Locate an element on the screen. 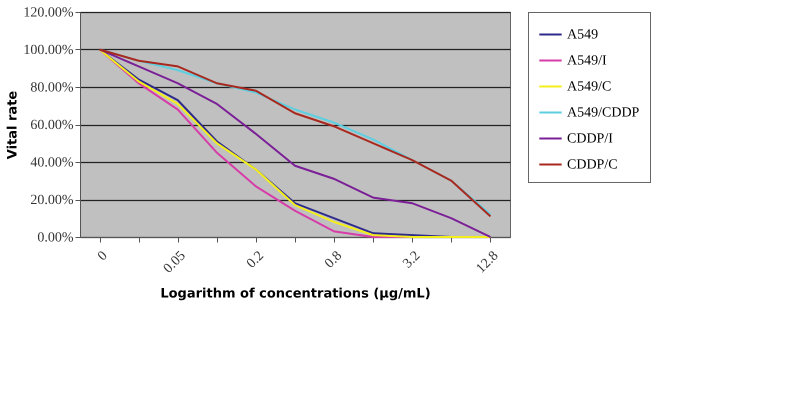 The width and height of the screenshot is (803, 402). x-tick-label: 3.2 is located at coordinates (412, 260).